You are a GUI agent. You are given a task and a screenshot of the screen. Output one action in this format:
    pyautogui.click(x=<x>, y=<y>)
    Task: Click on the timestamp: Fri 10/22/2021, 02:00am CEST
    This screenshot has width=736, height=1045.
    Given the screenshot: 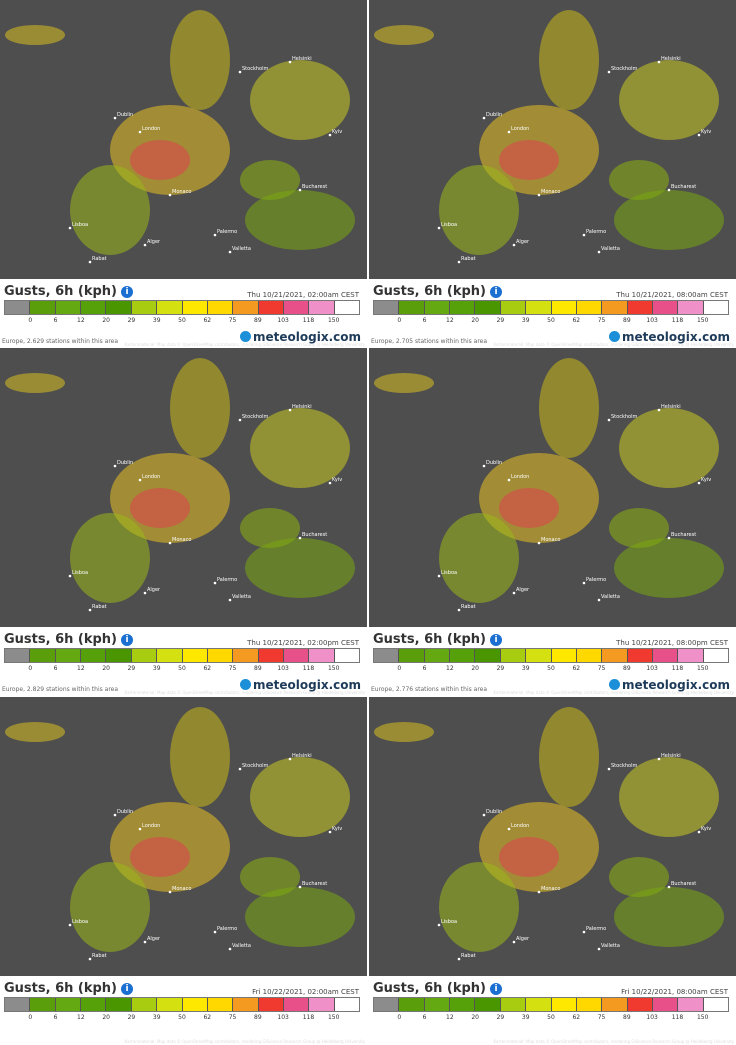 What is the action you would take?
    pyautogui.click(x=305, y=992)
    